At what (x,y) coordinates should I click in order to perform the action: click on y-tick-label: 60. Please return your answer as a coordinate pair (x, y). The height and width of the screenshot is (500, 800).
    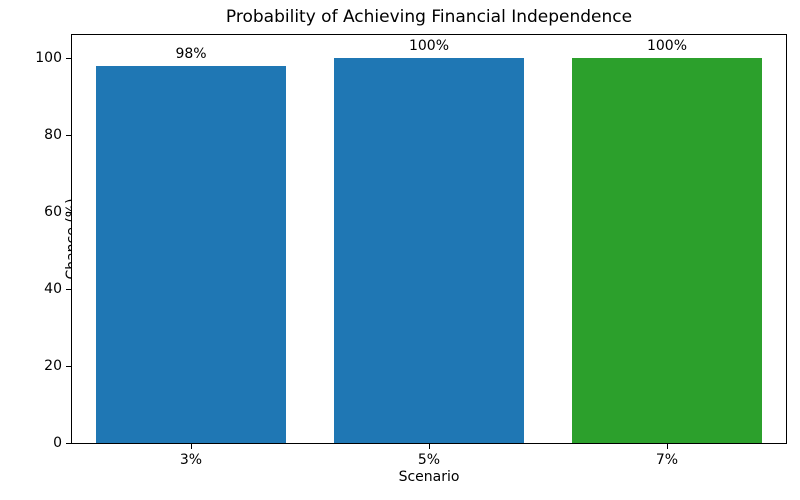
    Looking at the image, I should click on (53, 212).